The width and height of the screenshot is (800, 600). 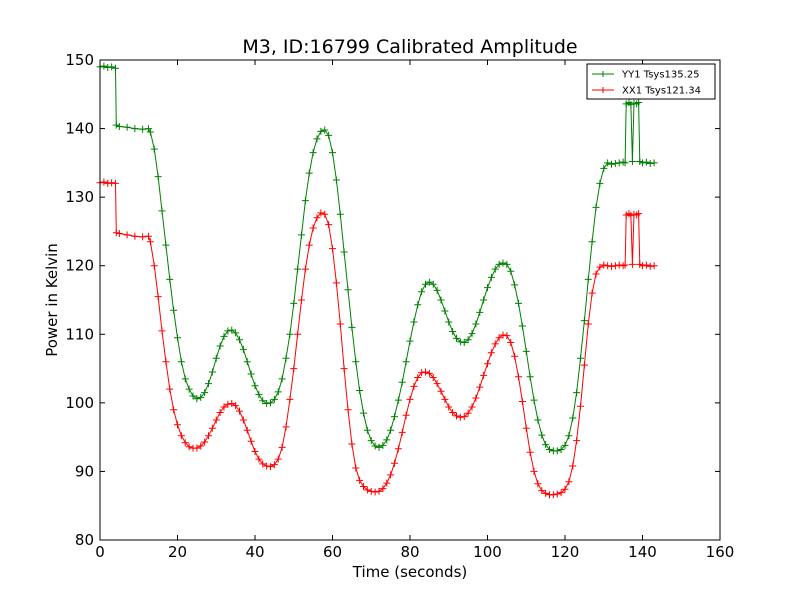 What do you see at coordinates (409, 47) in the screenshot?
I see `chart-title: M3, ID:16799 Calibrated Amplitude` at bounding box center [409, 47].